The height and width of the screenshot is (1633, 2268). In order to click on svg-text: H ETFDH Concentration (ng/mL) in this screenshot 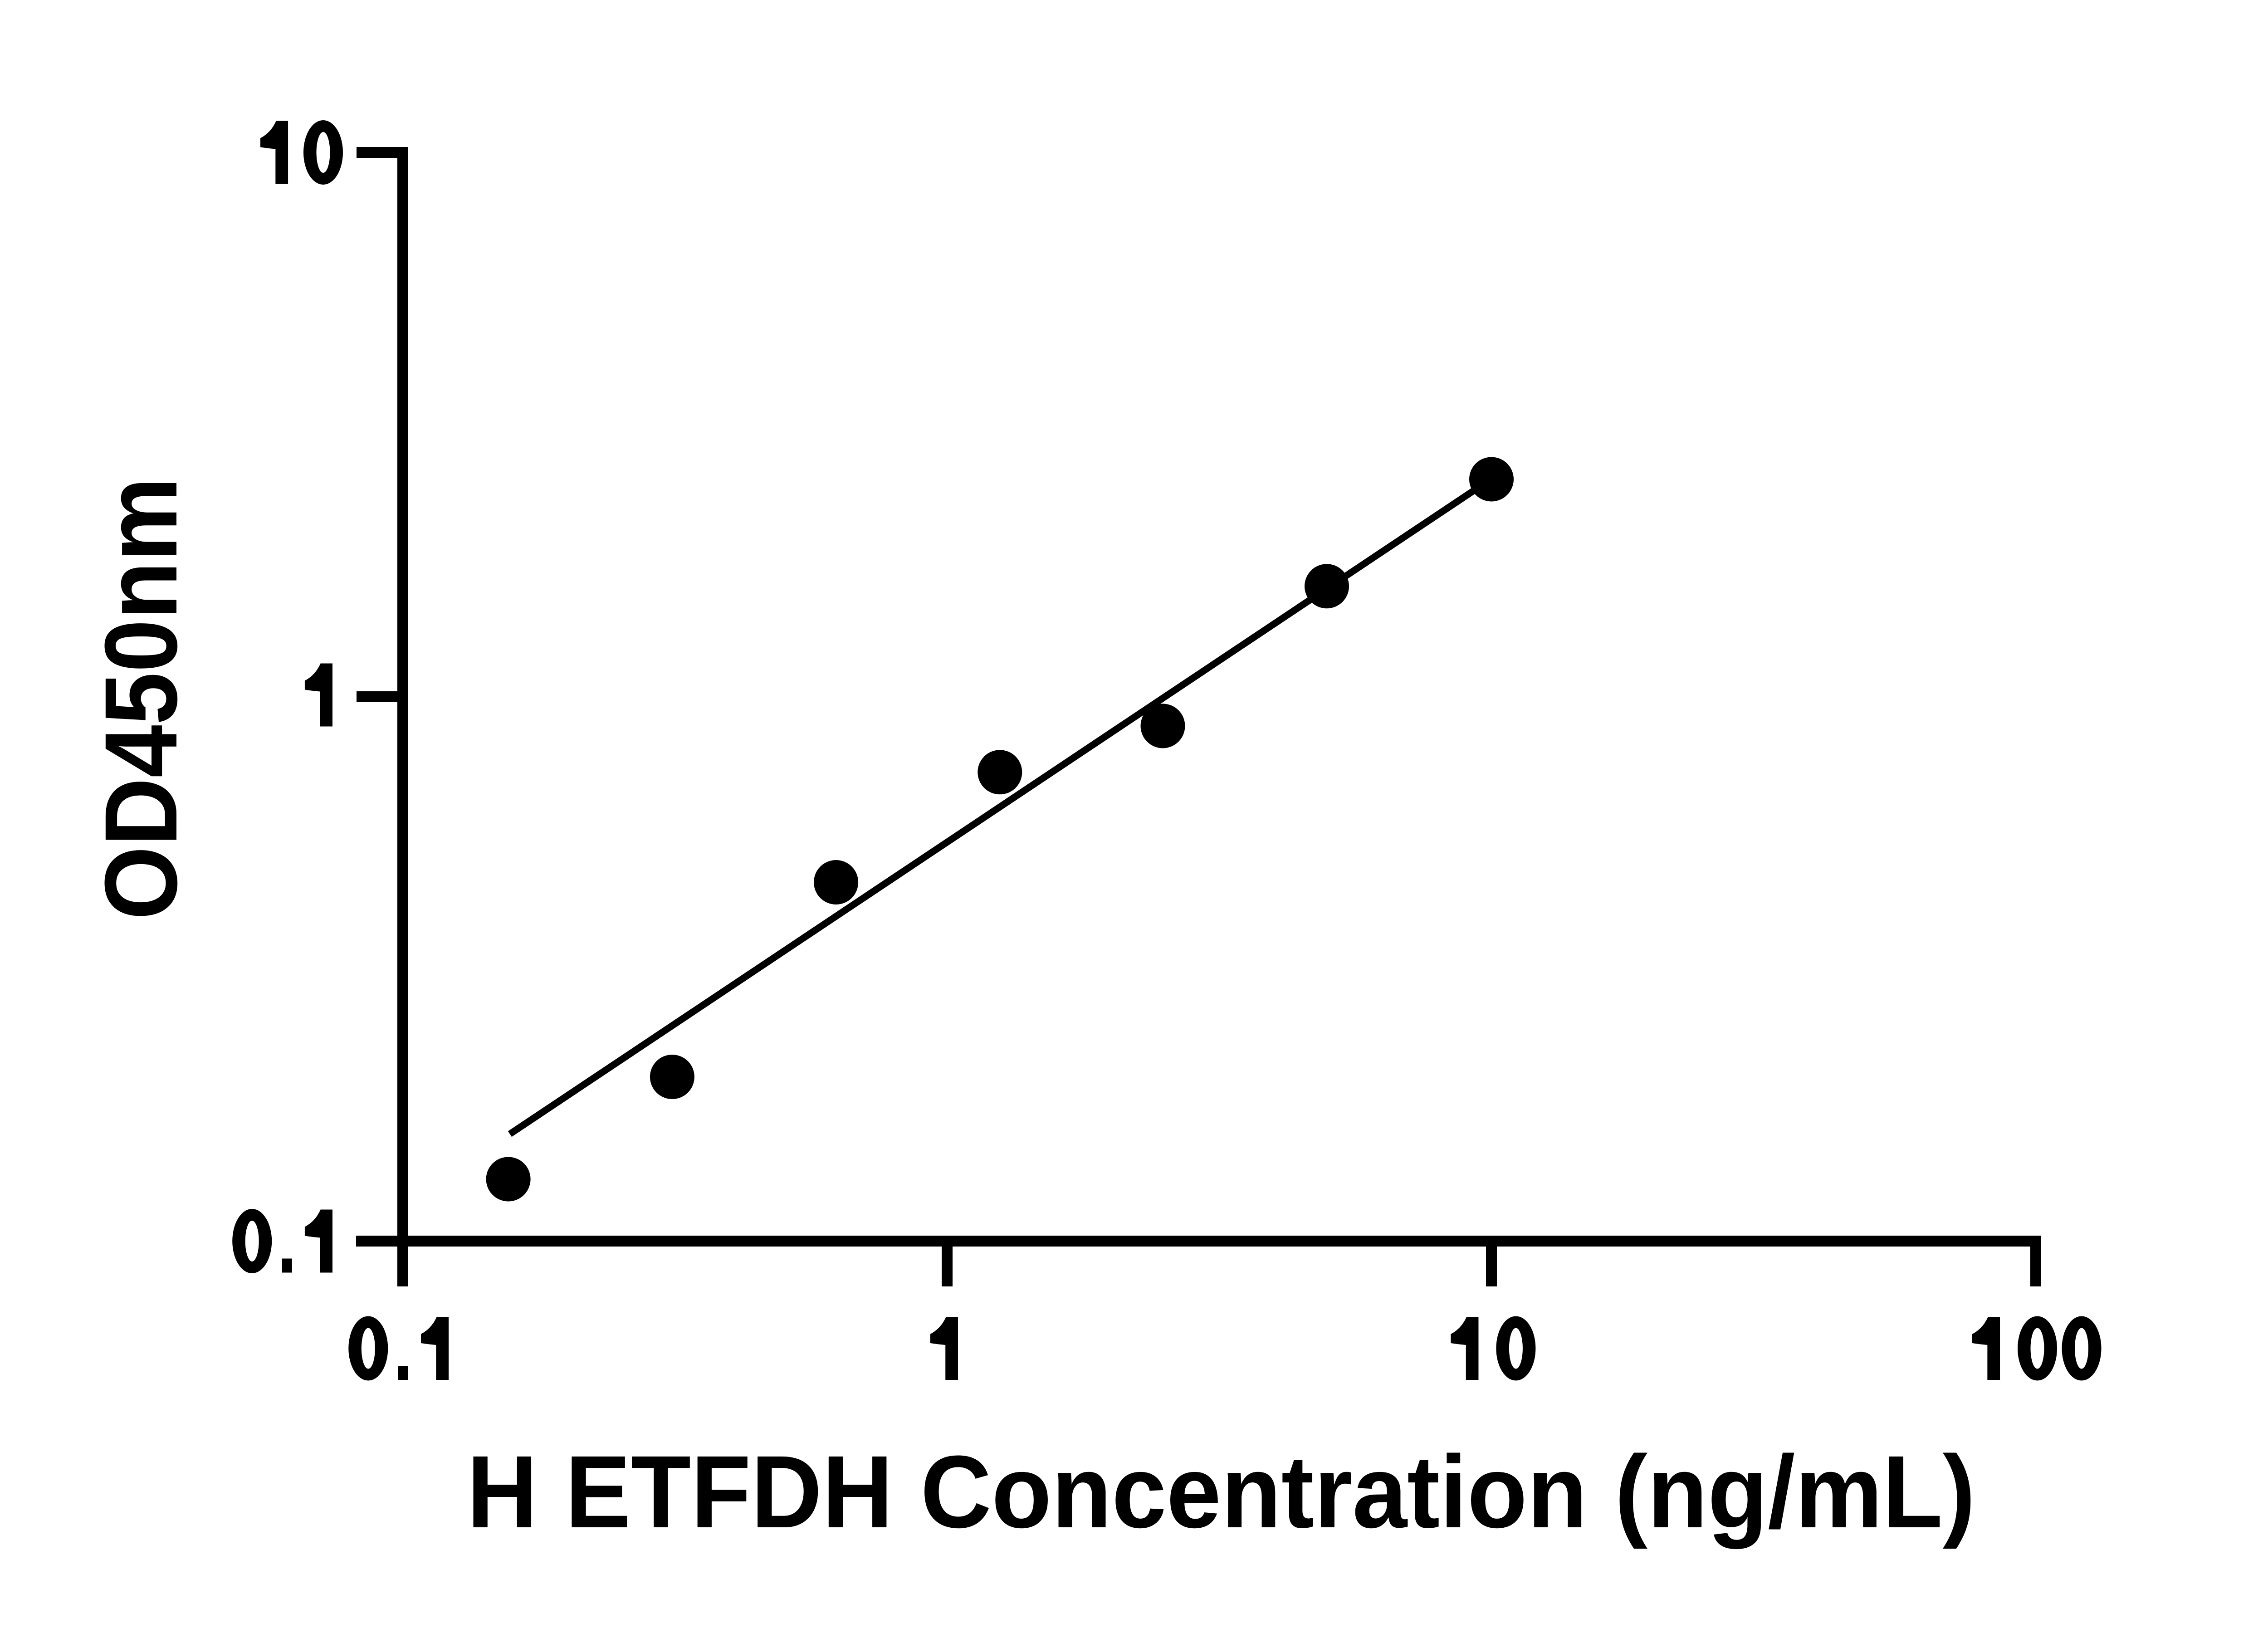, I will do `click(1221, 1492)`.